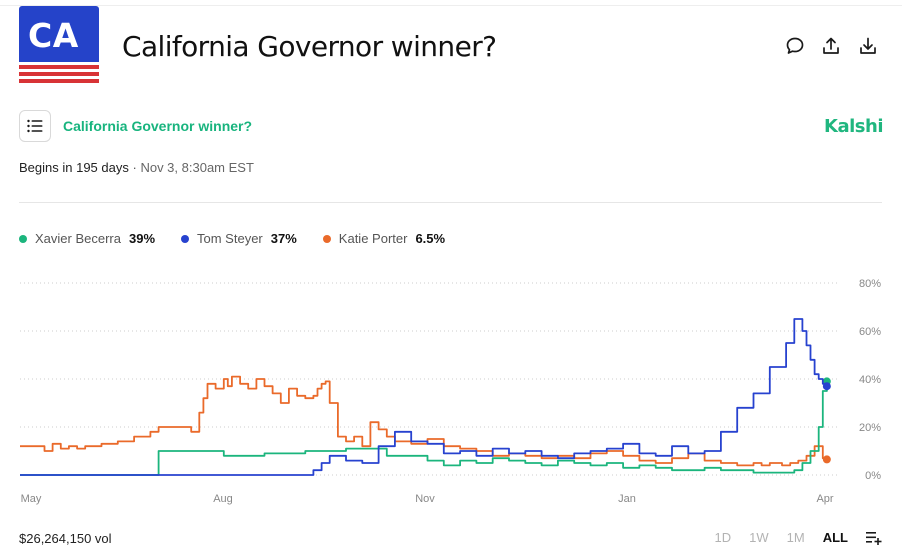  I want to click on legend-pct: 37%, so click(283, 238).